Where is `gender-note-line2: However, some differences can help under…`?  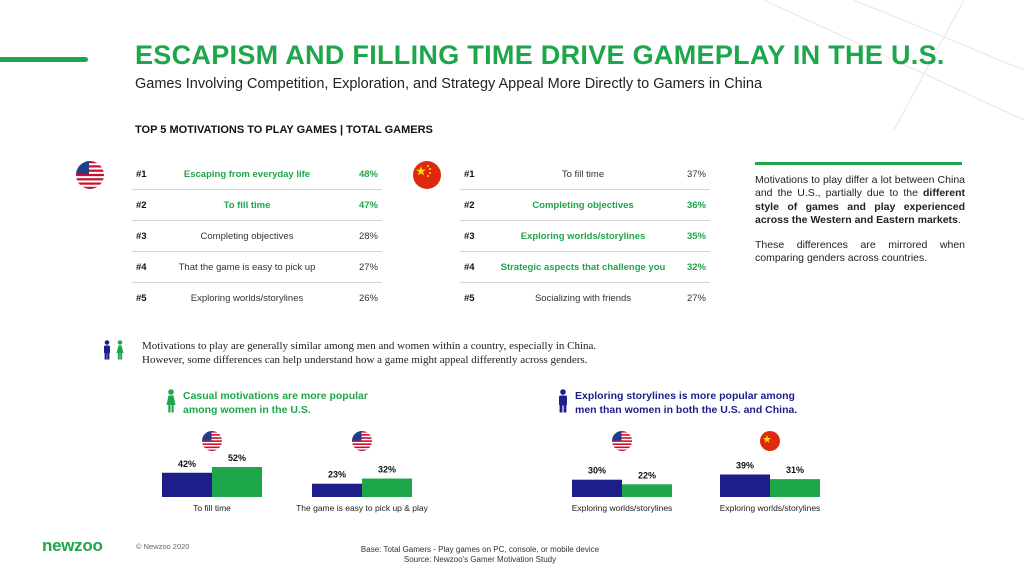
gender-note-line2: However, some differences can help under… is located at coordinates (365, 360).